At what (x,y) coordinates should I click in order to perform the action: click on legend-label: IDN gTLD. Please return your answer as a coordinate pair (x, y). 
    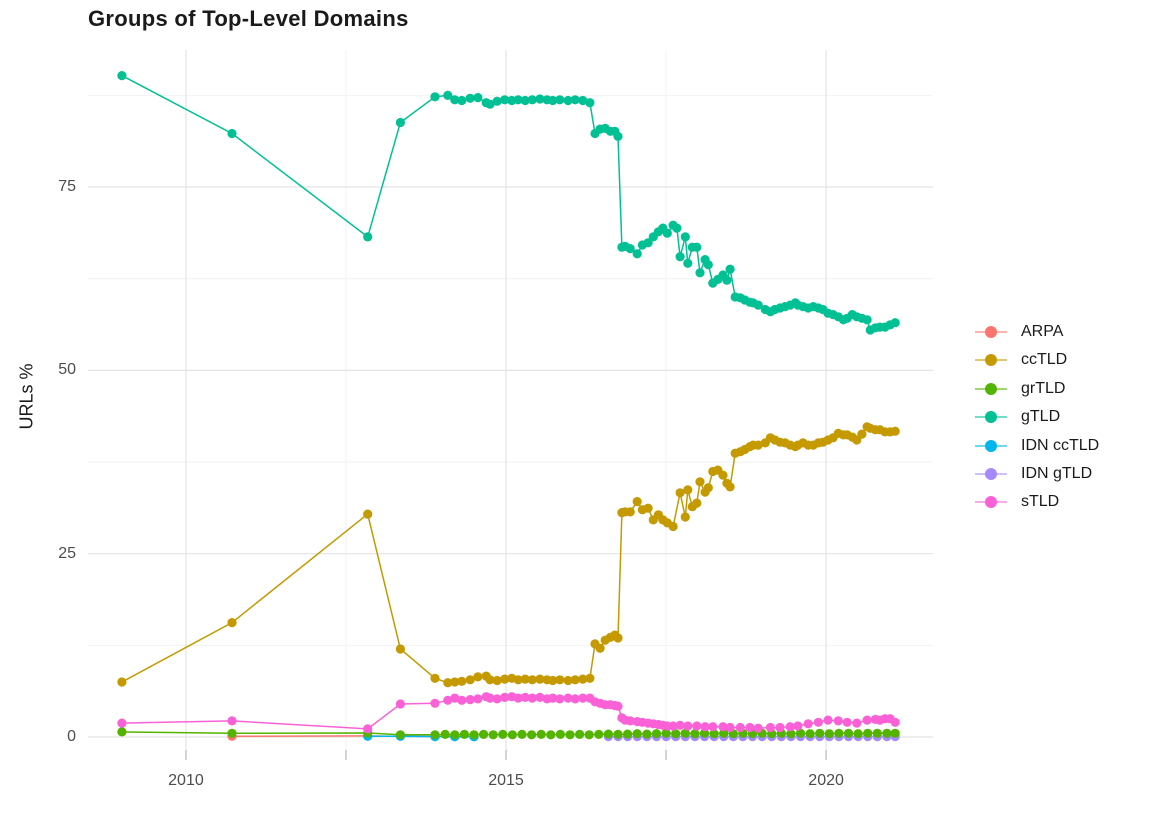
    Looking at the image, I should click on (1057, 473).